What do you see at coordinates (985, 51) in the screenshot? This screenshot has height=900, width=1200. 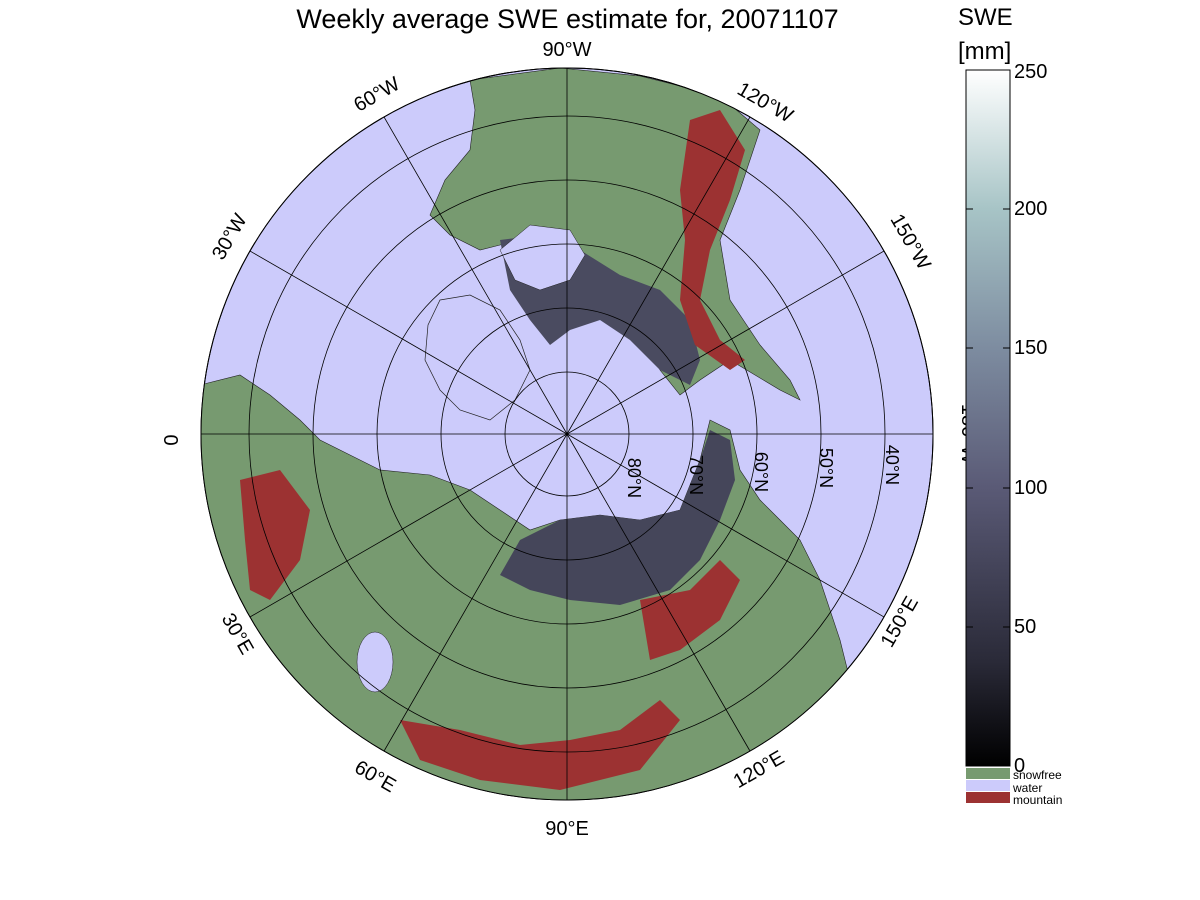 I see `colorbar-unit-mm: [mm]` at bounding box center [985, 51].